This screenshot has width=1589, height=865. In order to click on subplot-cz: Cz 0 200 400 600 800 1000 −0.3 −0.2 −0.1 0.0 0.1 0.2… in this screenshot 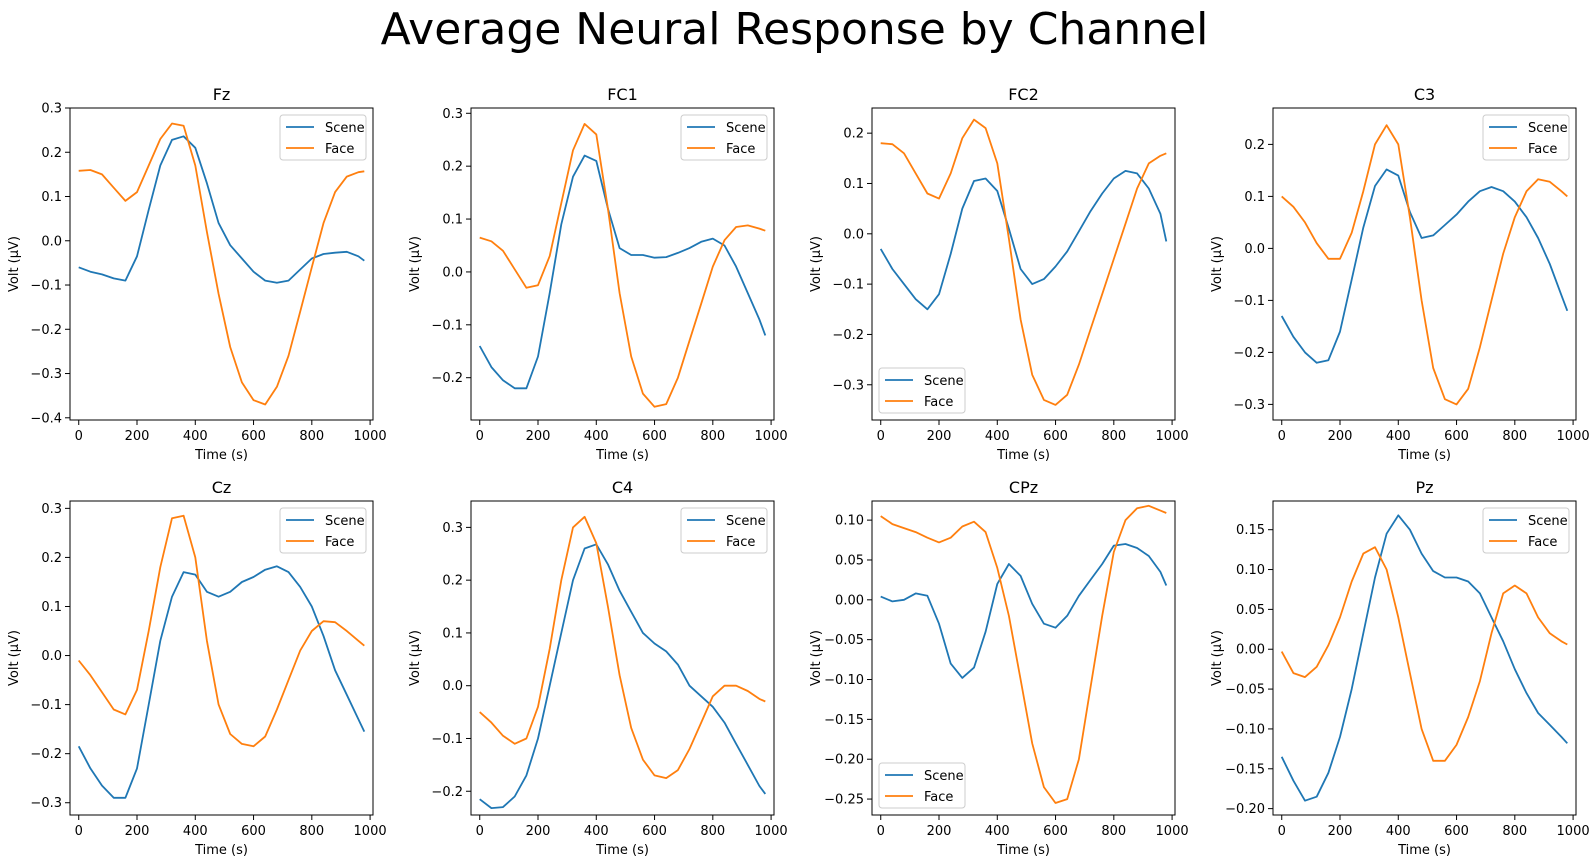, I will do `click(197, 668)`.